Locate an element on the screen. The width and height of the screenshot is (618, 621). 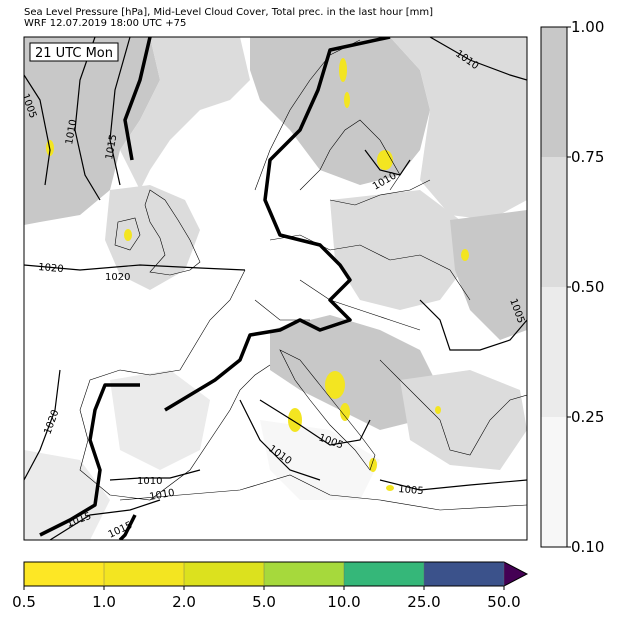
precip-spot-ireland is located at coordinates (128, 235).